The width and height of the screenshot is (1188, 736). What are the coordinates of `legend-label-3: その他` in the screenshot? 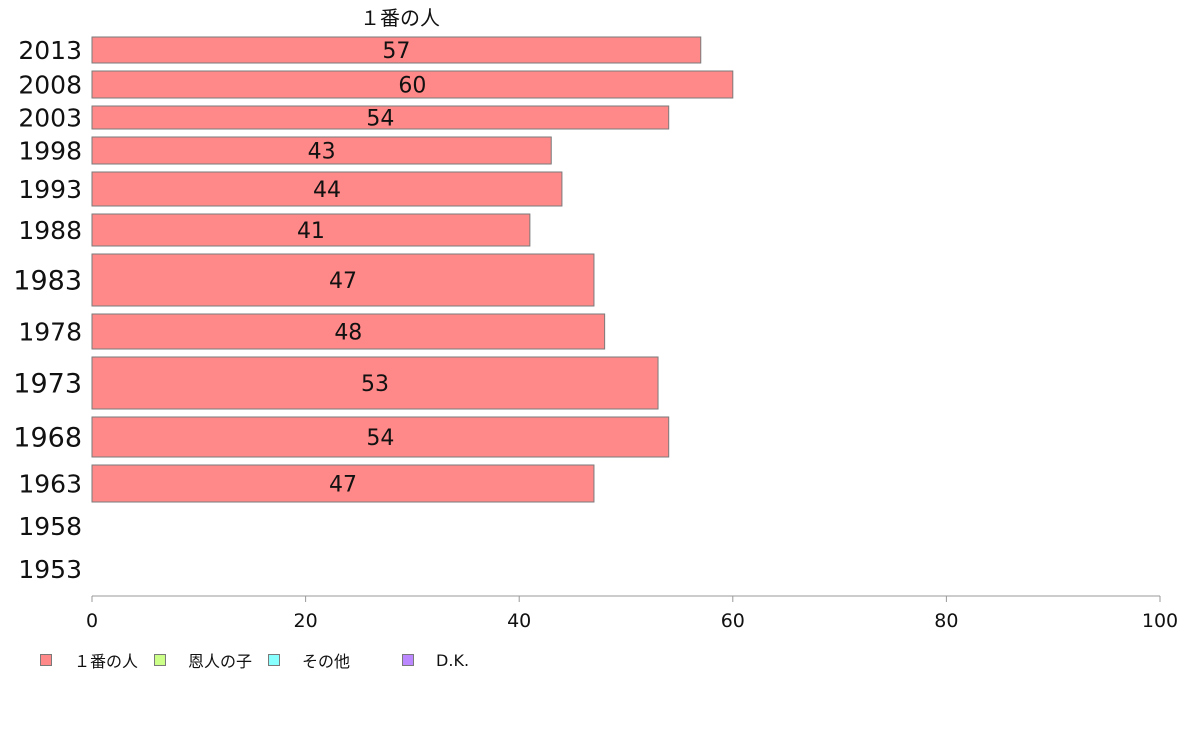 It's located at (326, 661).